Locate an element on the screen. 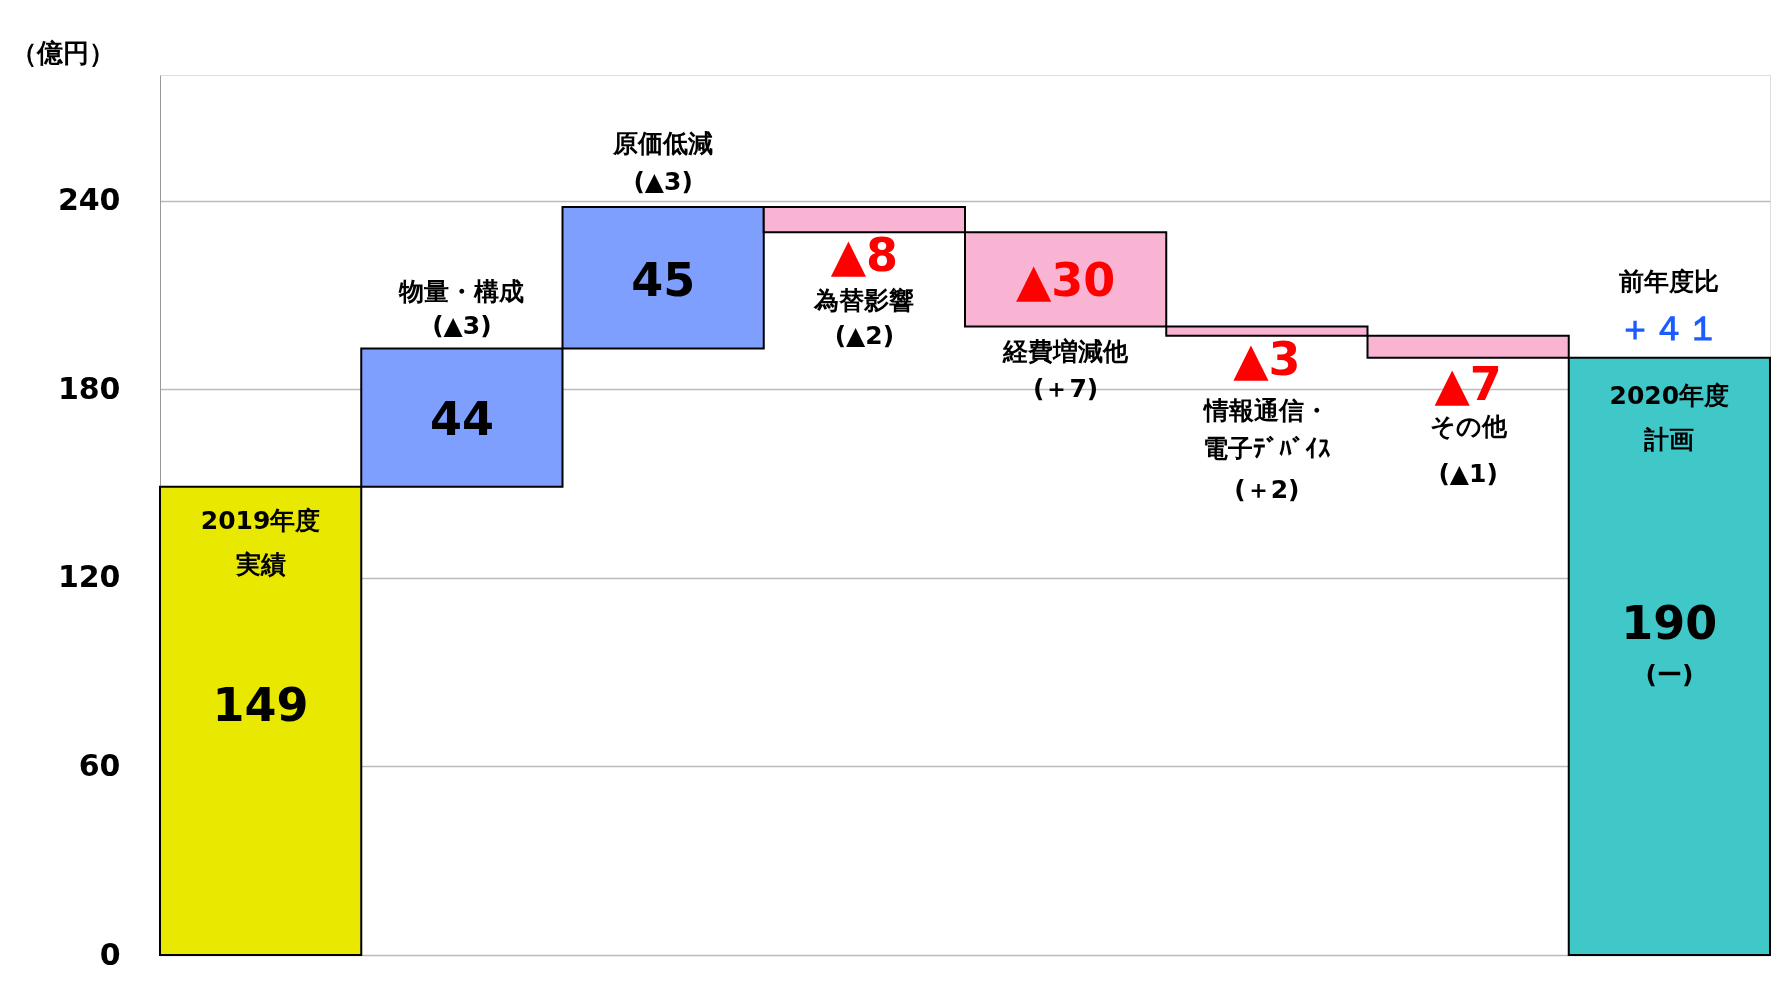 The width and height of the screenshot is (1790, 983). data-label: ▲30 is located at coordinates (1065, 280).